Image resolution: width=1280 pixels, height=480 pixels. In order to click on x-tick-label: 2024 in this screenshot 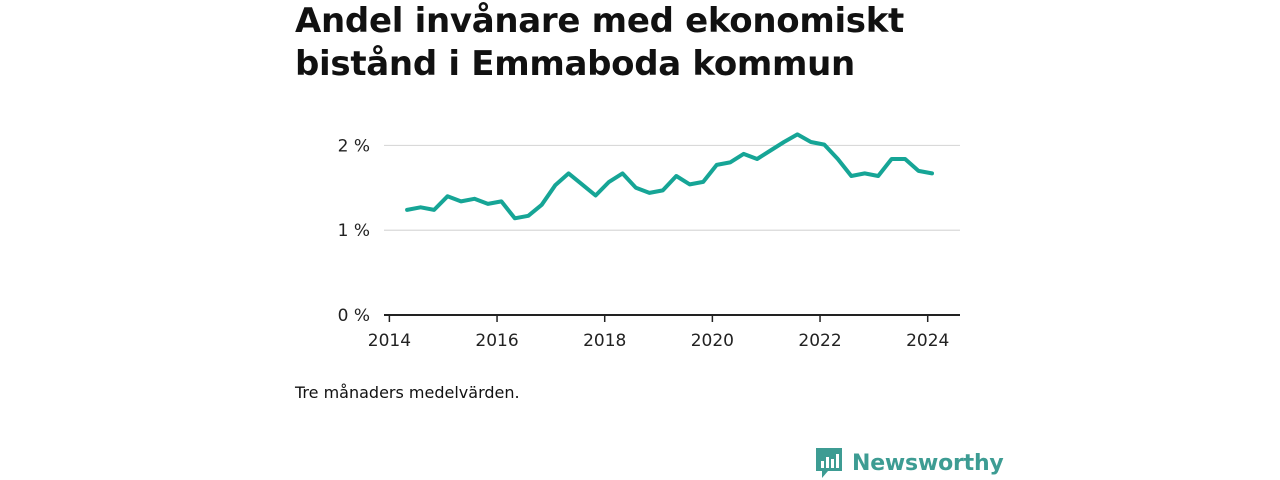, I will do `click(927, 341)`.